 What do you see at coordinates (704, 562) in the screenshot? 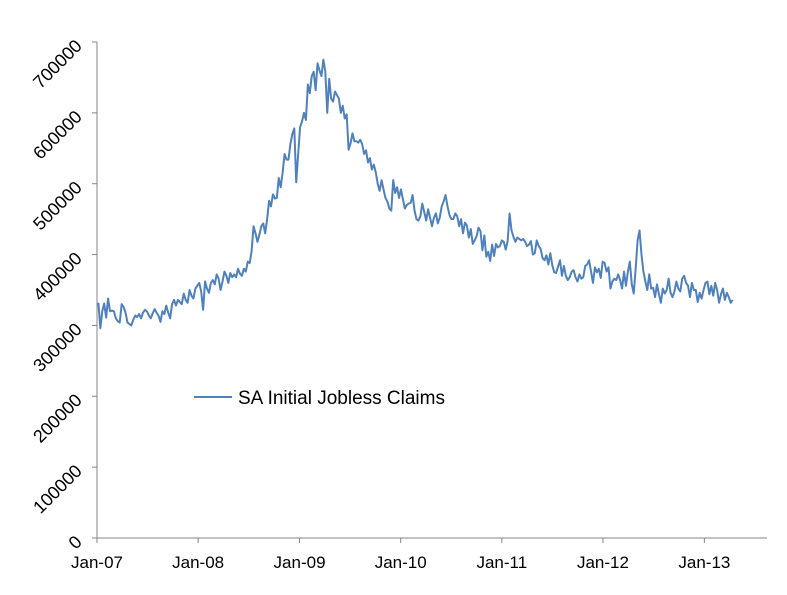
I see `x-tick-label: Jan-13` at bounding box center [704, 562].